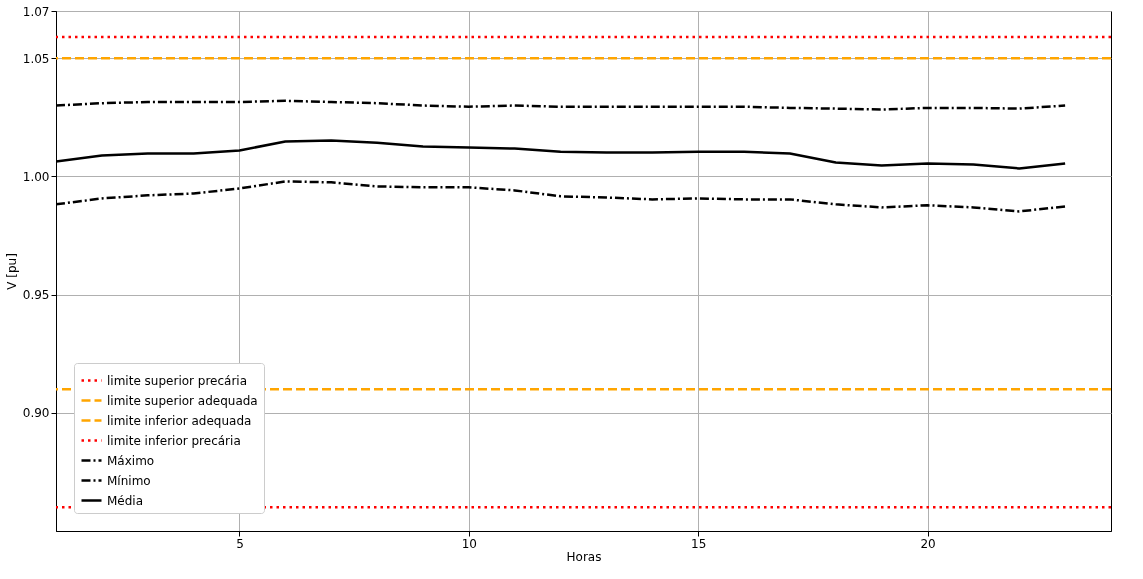 This screenshot has width=1143, height=579. What do you see at coordinates (174, 440) in the screenshot?
I see `legend-label: limite inferior precária` at bounding box center [174, 440].